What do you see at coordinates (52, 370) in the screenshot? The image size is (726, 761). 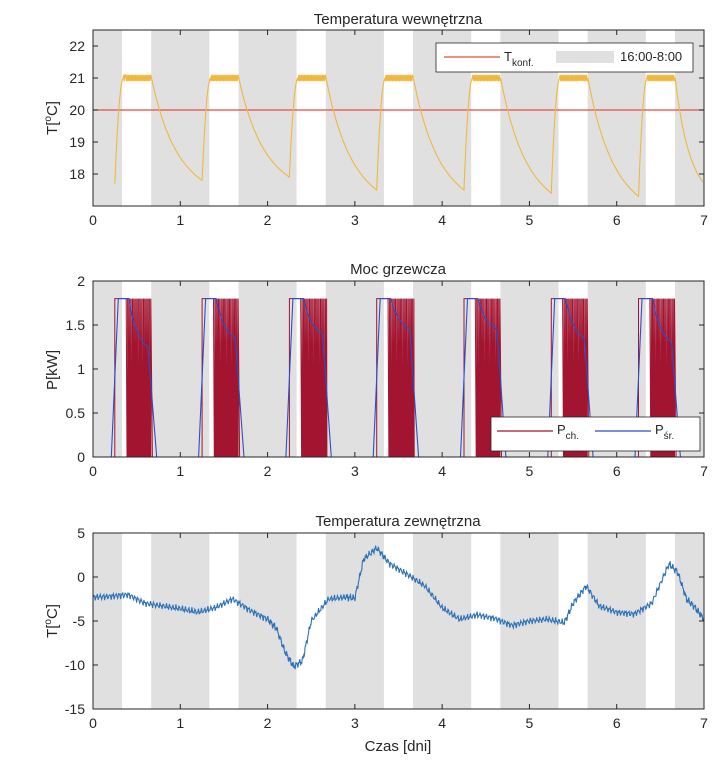 I see `ylabel-power: P[kW]` at bounding box center [52, 370].